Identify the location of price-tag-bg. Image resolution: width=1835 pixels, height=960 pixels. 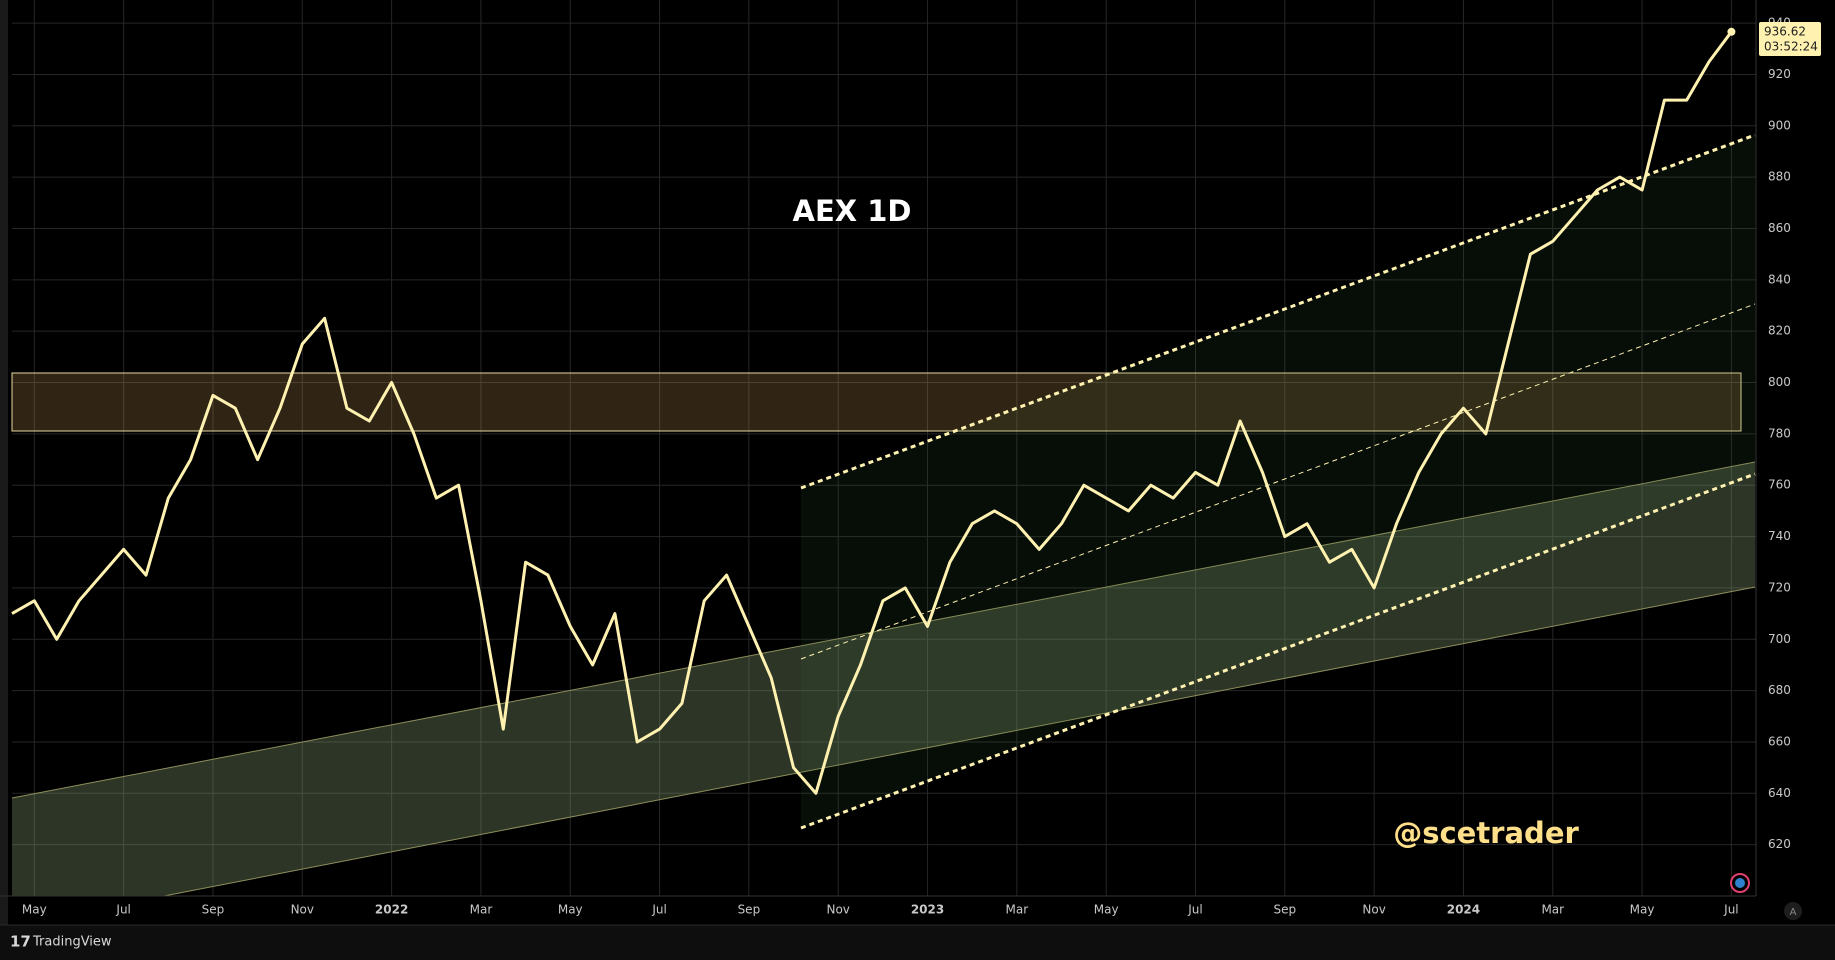
(1790, 39).